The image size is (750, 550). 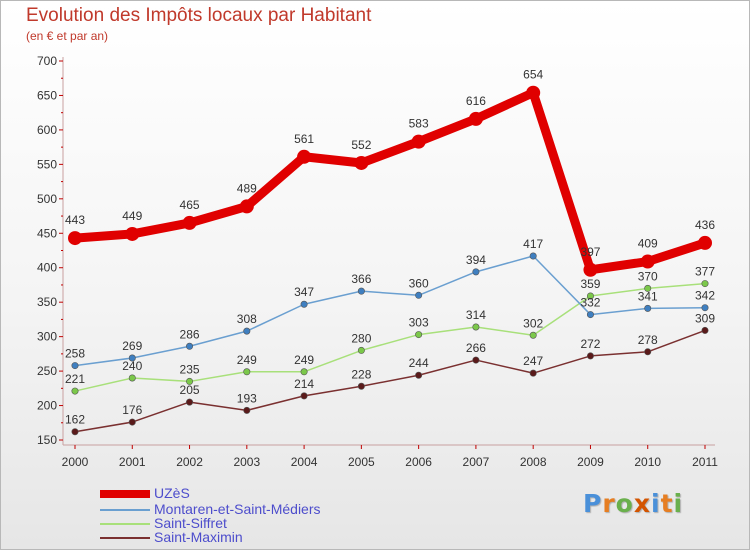 I want to click on x-tick-label: 2005, so click(x=361, y=462).